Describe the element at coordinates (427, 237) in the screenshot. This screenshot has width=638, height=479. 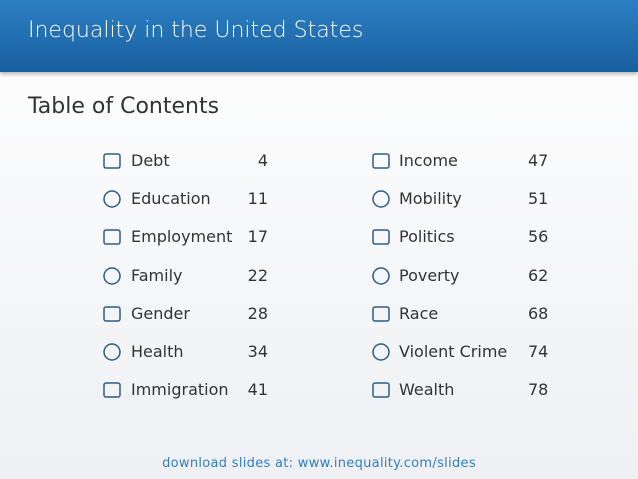
I see `entry-label: Politics` at that location.